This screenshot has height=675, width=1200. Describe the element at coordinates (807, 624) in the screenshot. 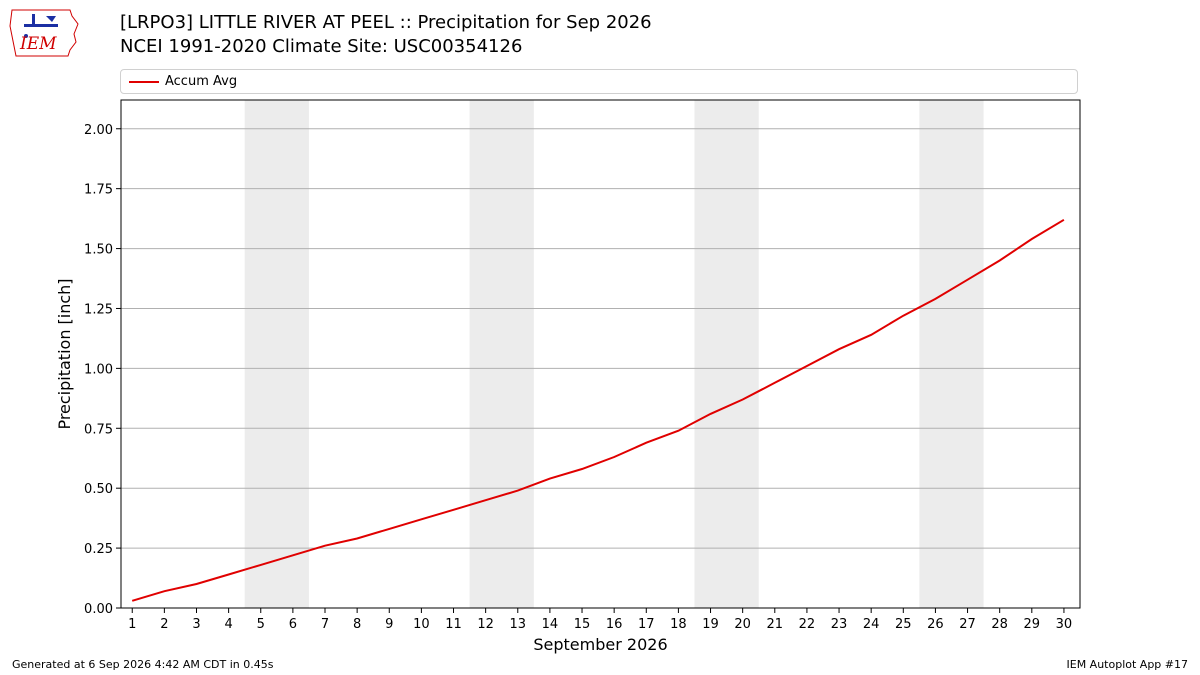

I see `x-tick-label: 22` at that location.